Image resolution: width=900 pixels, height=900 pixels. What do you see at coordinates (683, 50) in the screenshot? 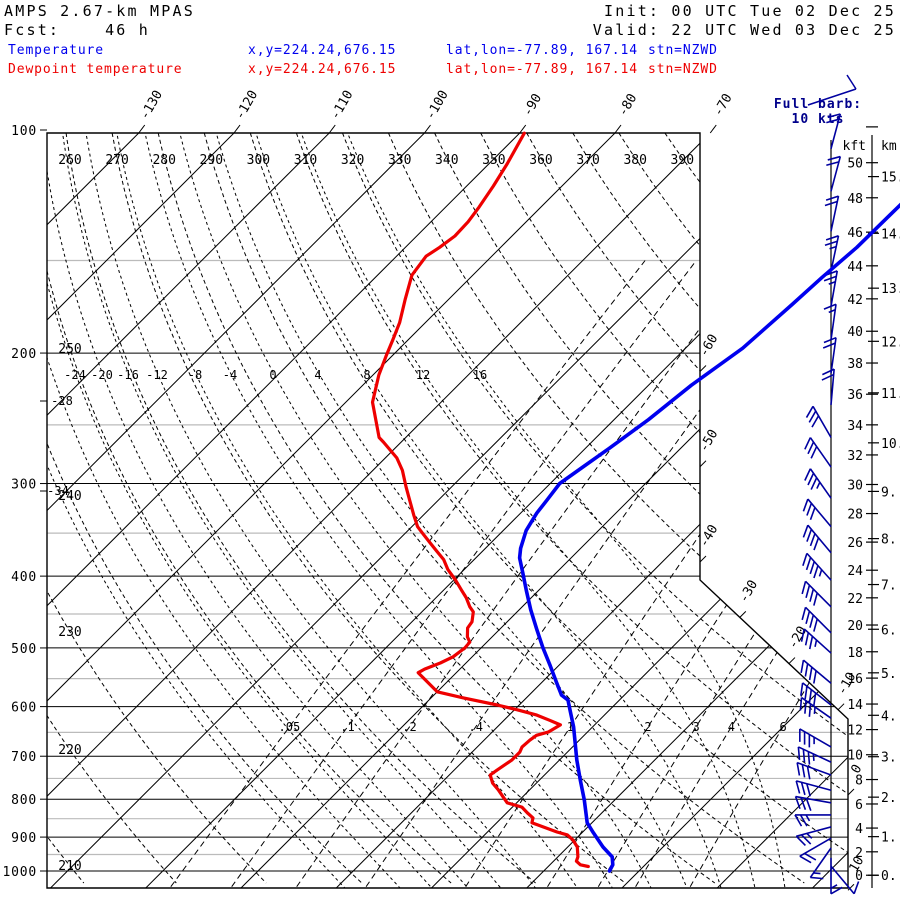
I see `legend-temperature-station: stn=NZWD` at bounding box center [683, 50].